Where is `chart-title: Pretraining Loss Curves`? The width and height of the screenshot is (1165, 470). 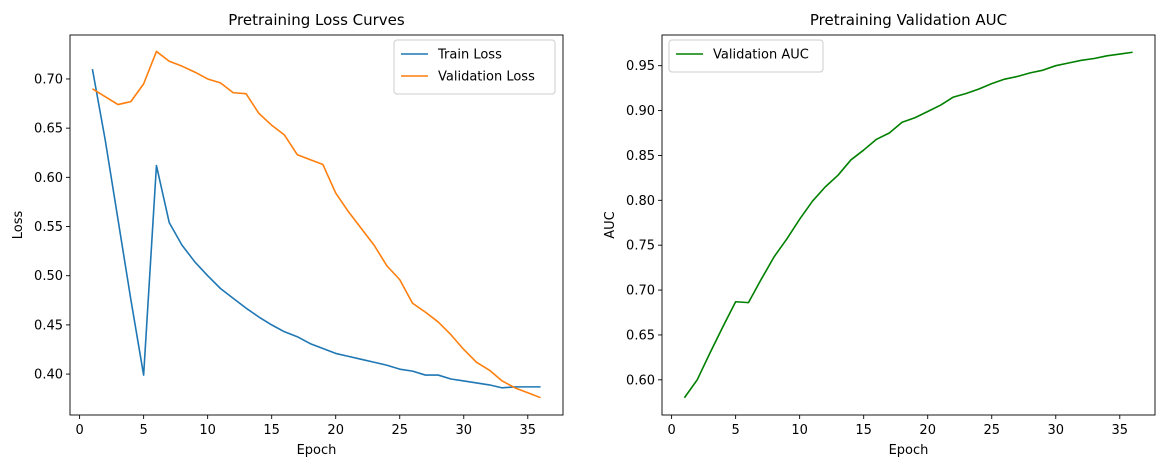 chart-title: Pretraining Loss Curves is located at coordinates (316, 20).